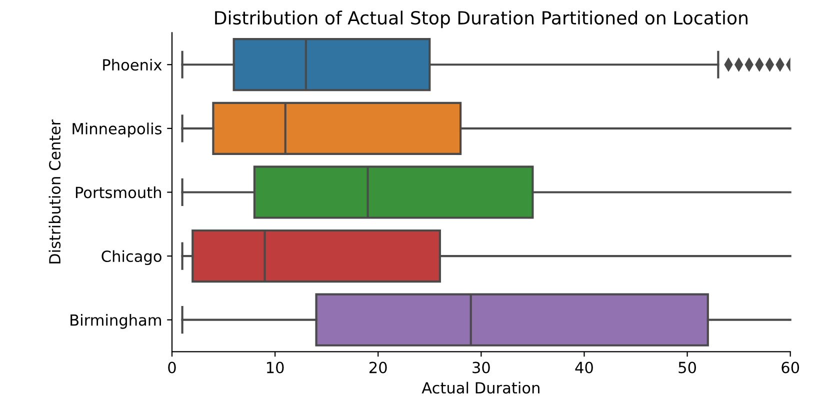 The image size is (819, 409). Describe the element at coordinates (481, 368) in the screenshot. I see `x-tick-label: 30` at that location.